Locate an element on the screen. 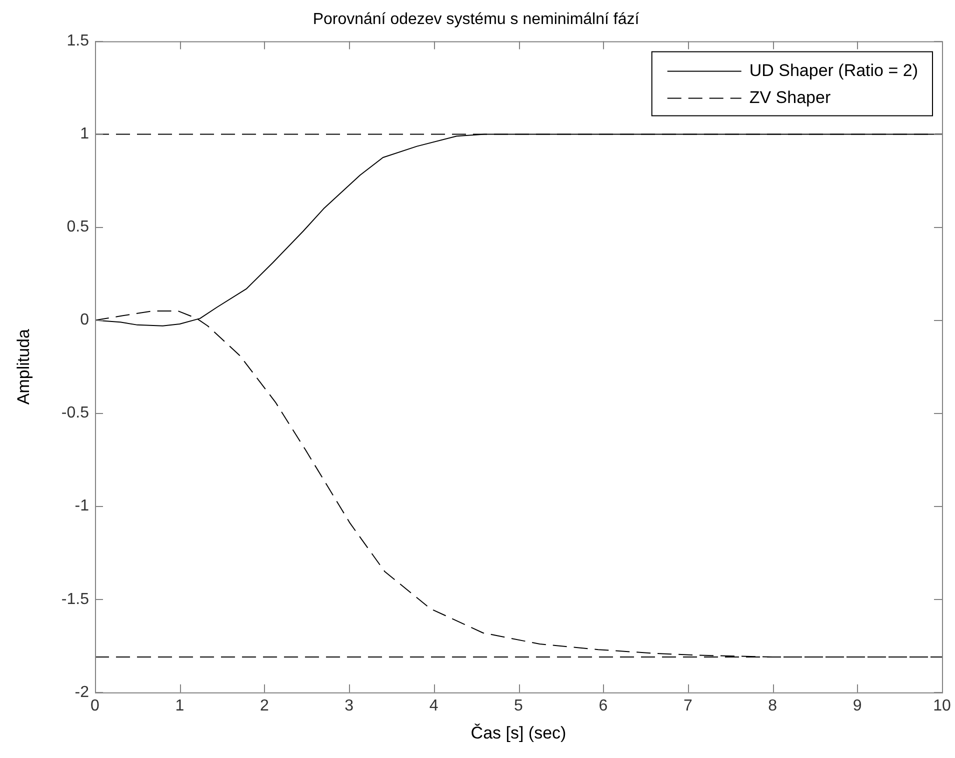 This screenshot has width=955, height=758. y-tick-label: -0.5 is located at coordinates (75, 413).